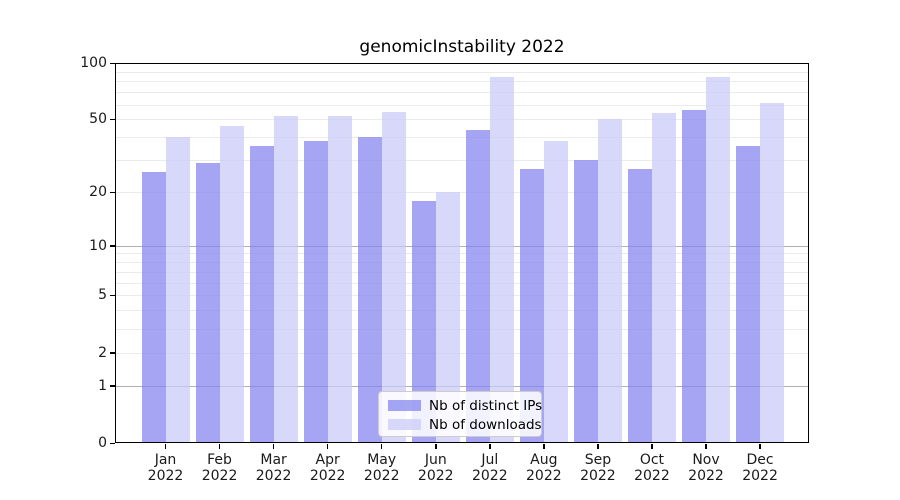 The height and width of the screenshot is (500, 900). I want to click on bar-downloads-mar, so click(285, 279).